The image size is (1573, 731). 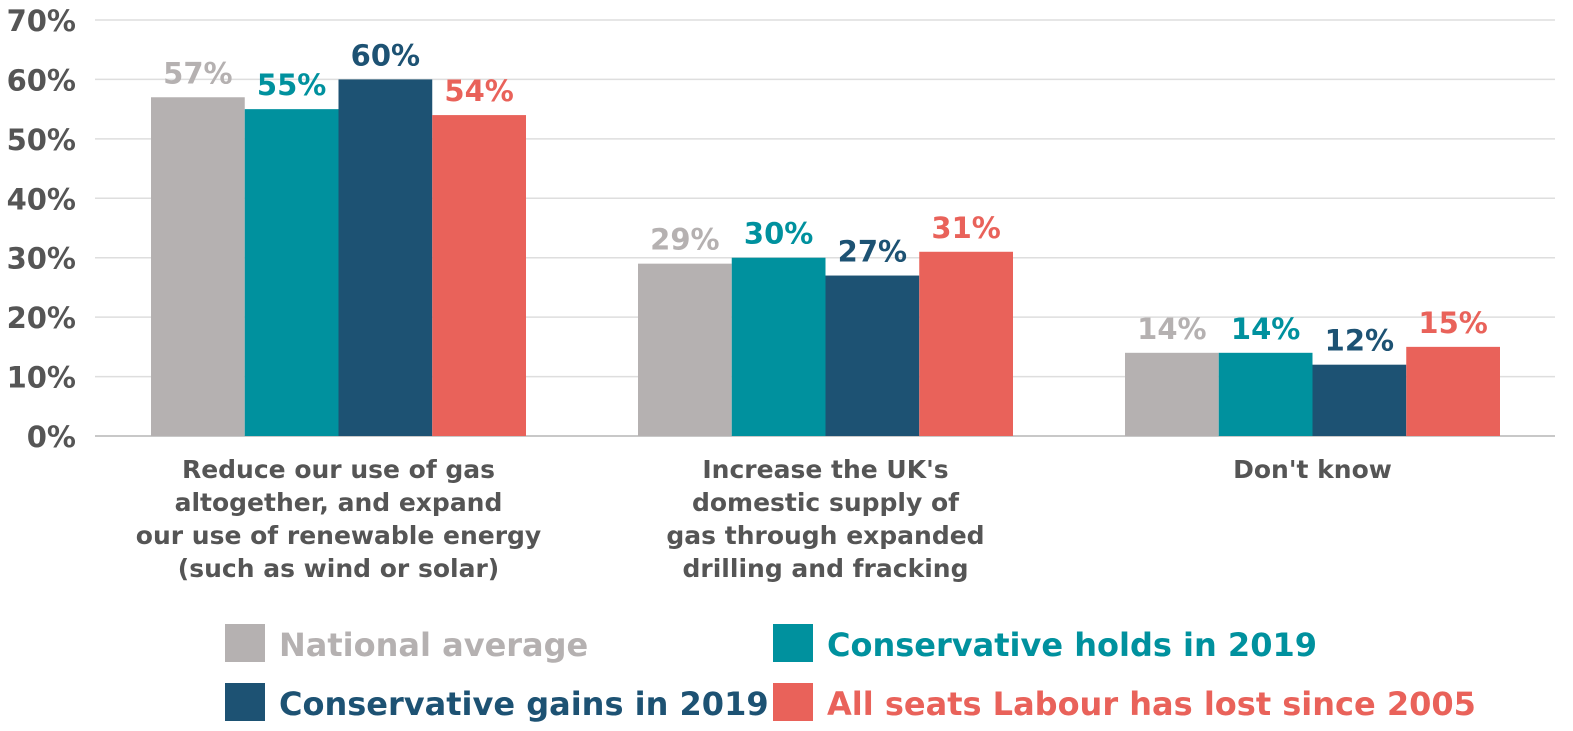 I want to click on data-label: 54%, so click(x=478, y=91).